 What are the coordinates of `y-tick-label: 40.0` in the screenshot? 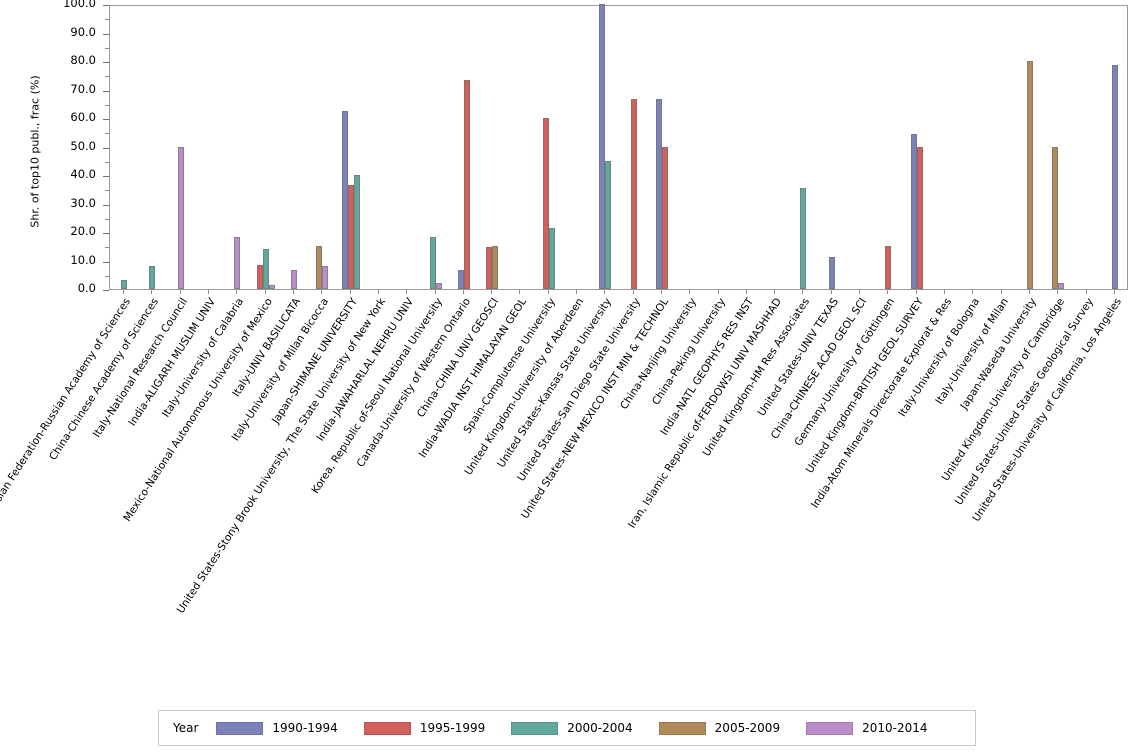 It's located at (83, 174).